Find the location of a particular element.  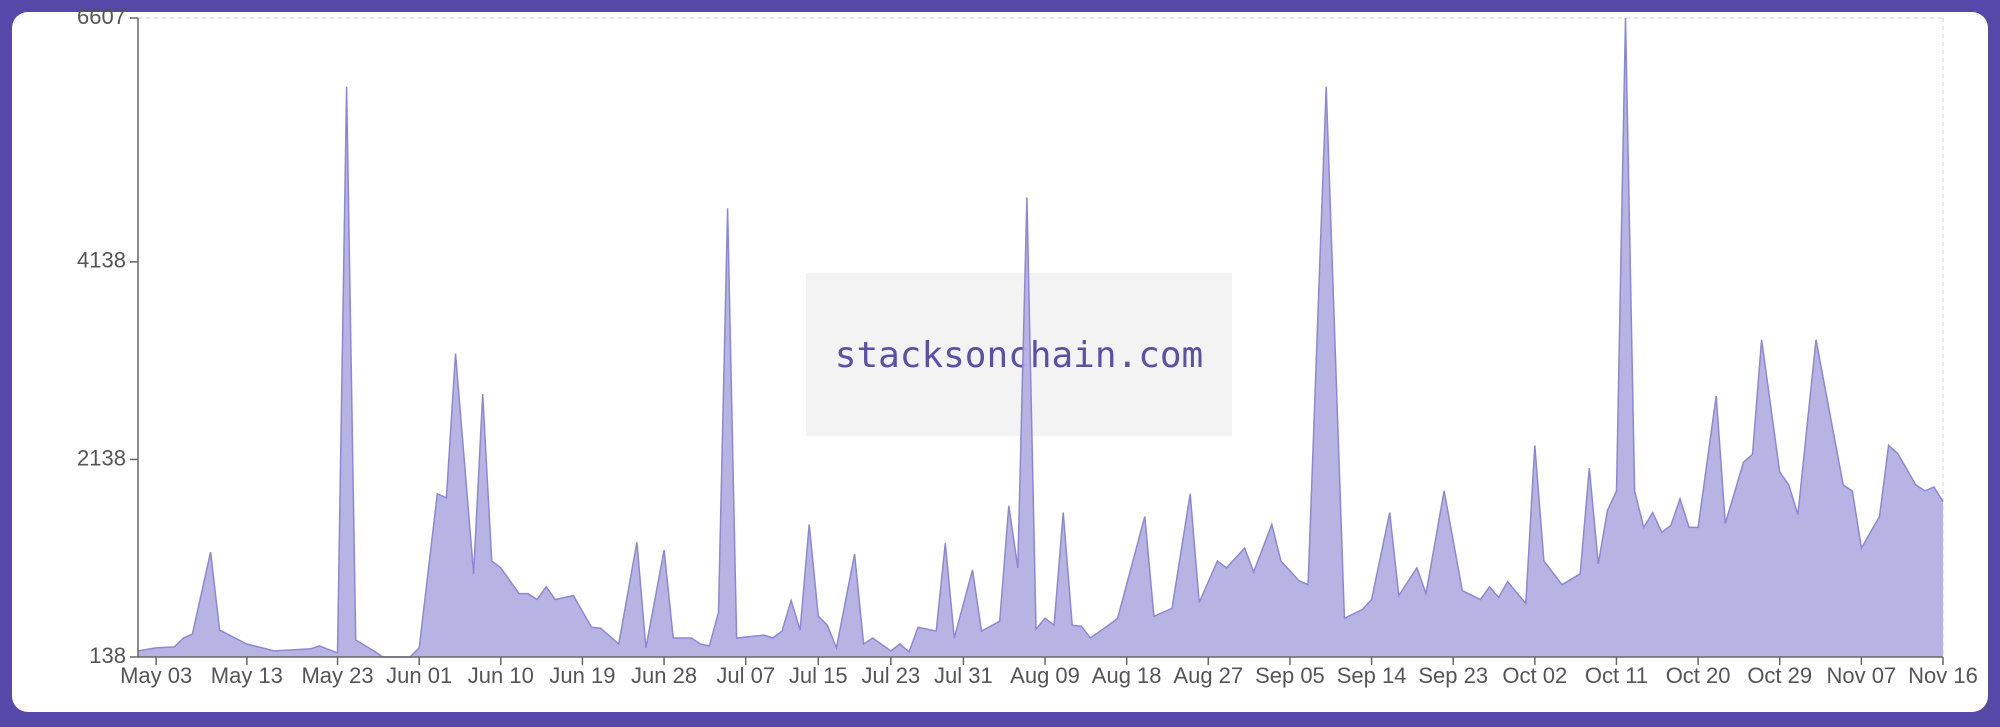

x-tick-label: May 03 is located at coordinates (156, 675).